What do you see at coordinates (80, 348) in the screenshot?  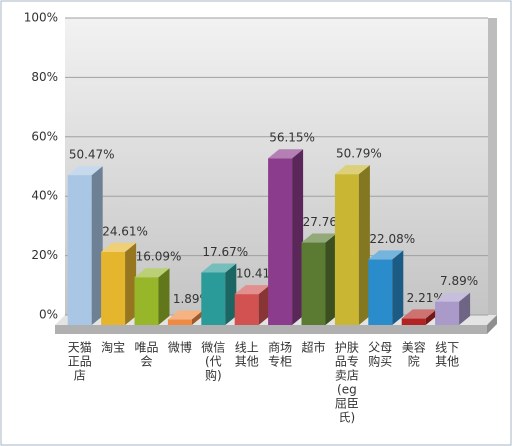 I see `x-tick-label: 天猫` at bounding box center [80, 348].